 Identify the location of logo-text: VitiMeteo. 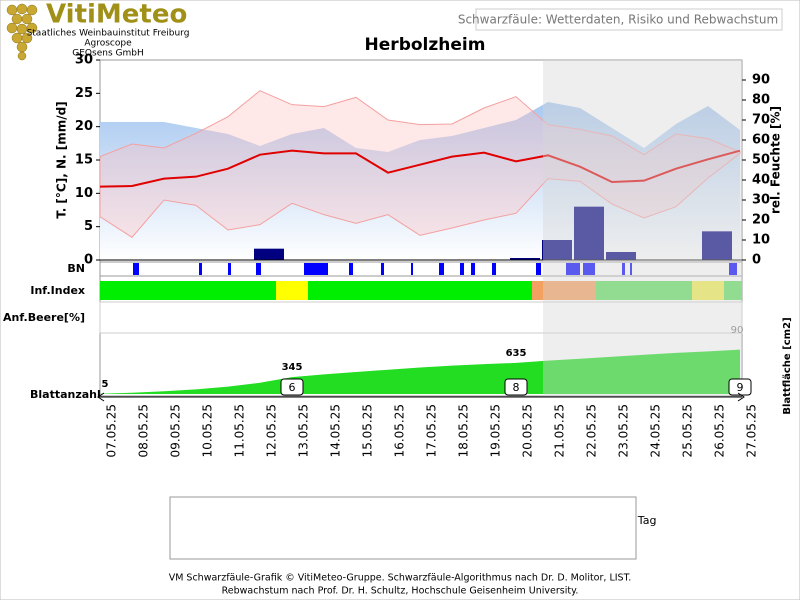
(116, 15).